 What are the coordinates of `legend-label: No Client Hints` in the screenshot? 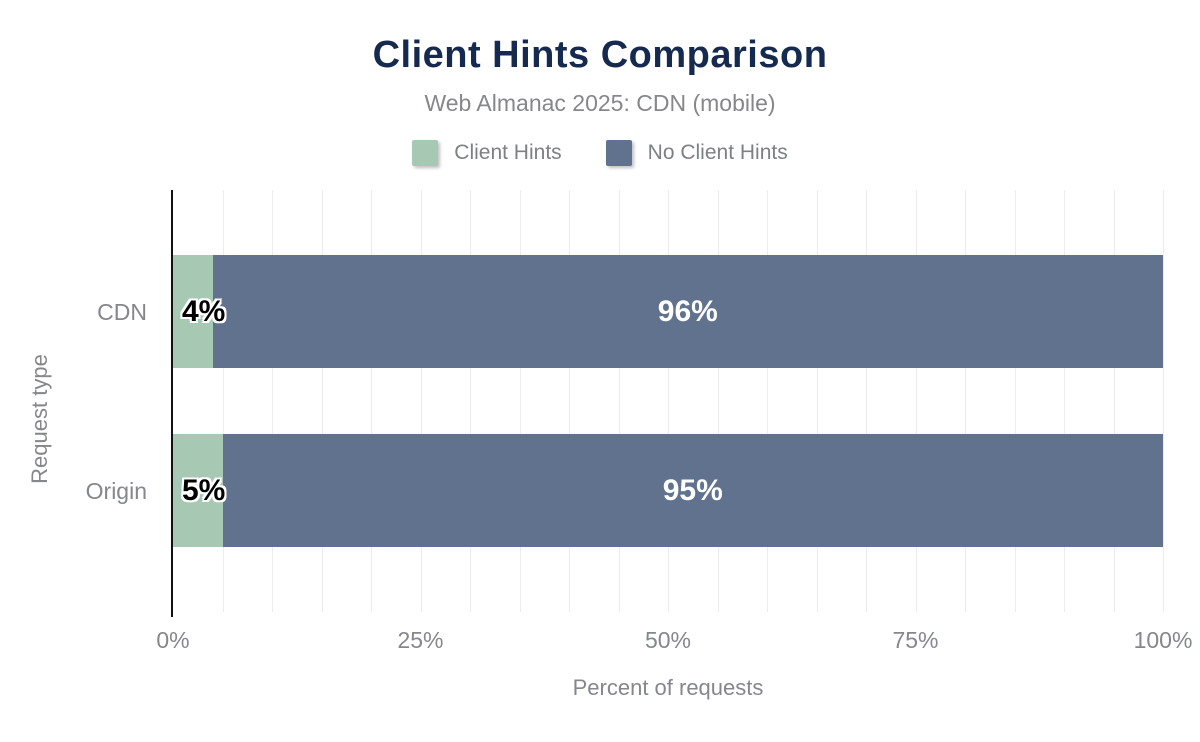 It's located at (717, 152).